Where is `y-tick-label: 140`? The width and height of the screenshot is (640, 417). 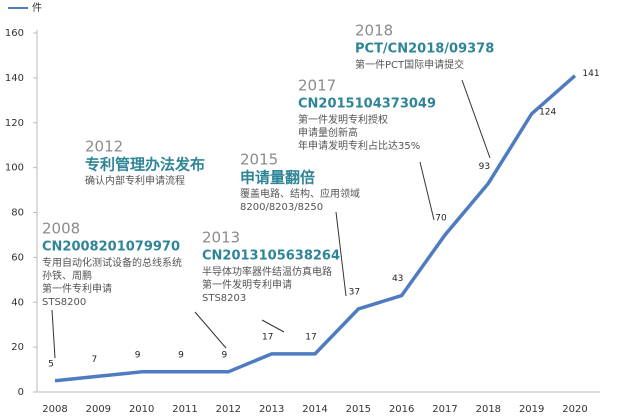 y-tick-label: 140 is located at coordinates (14, 78).